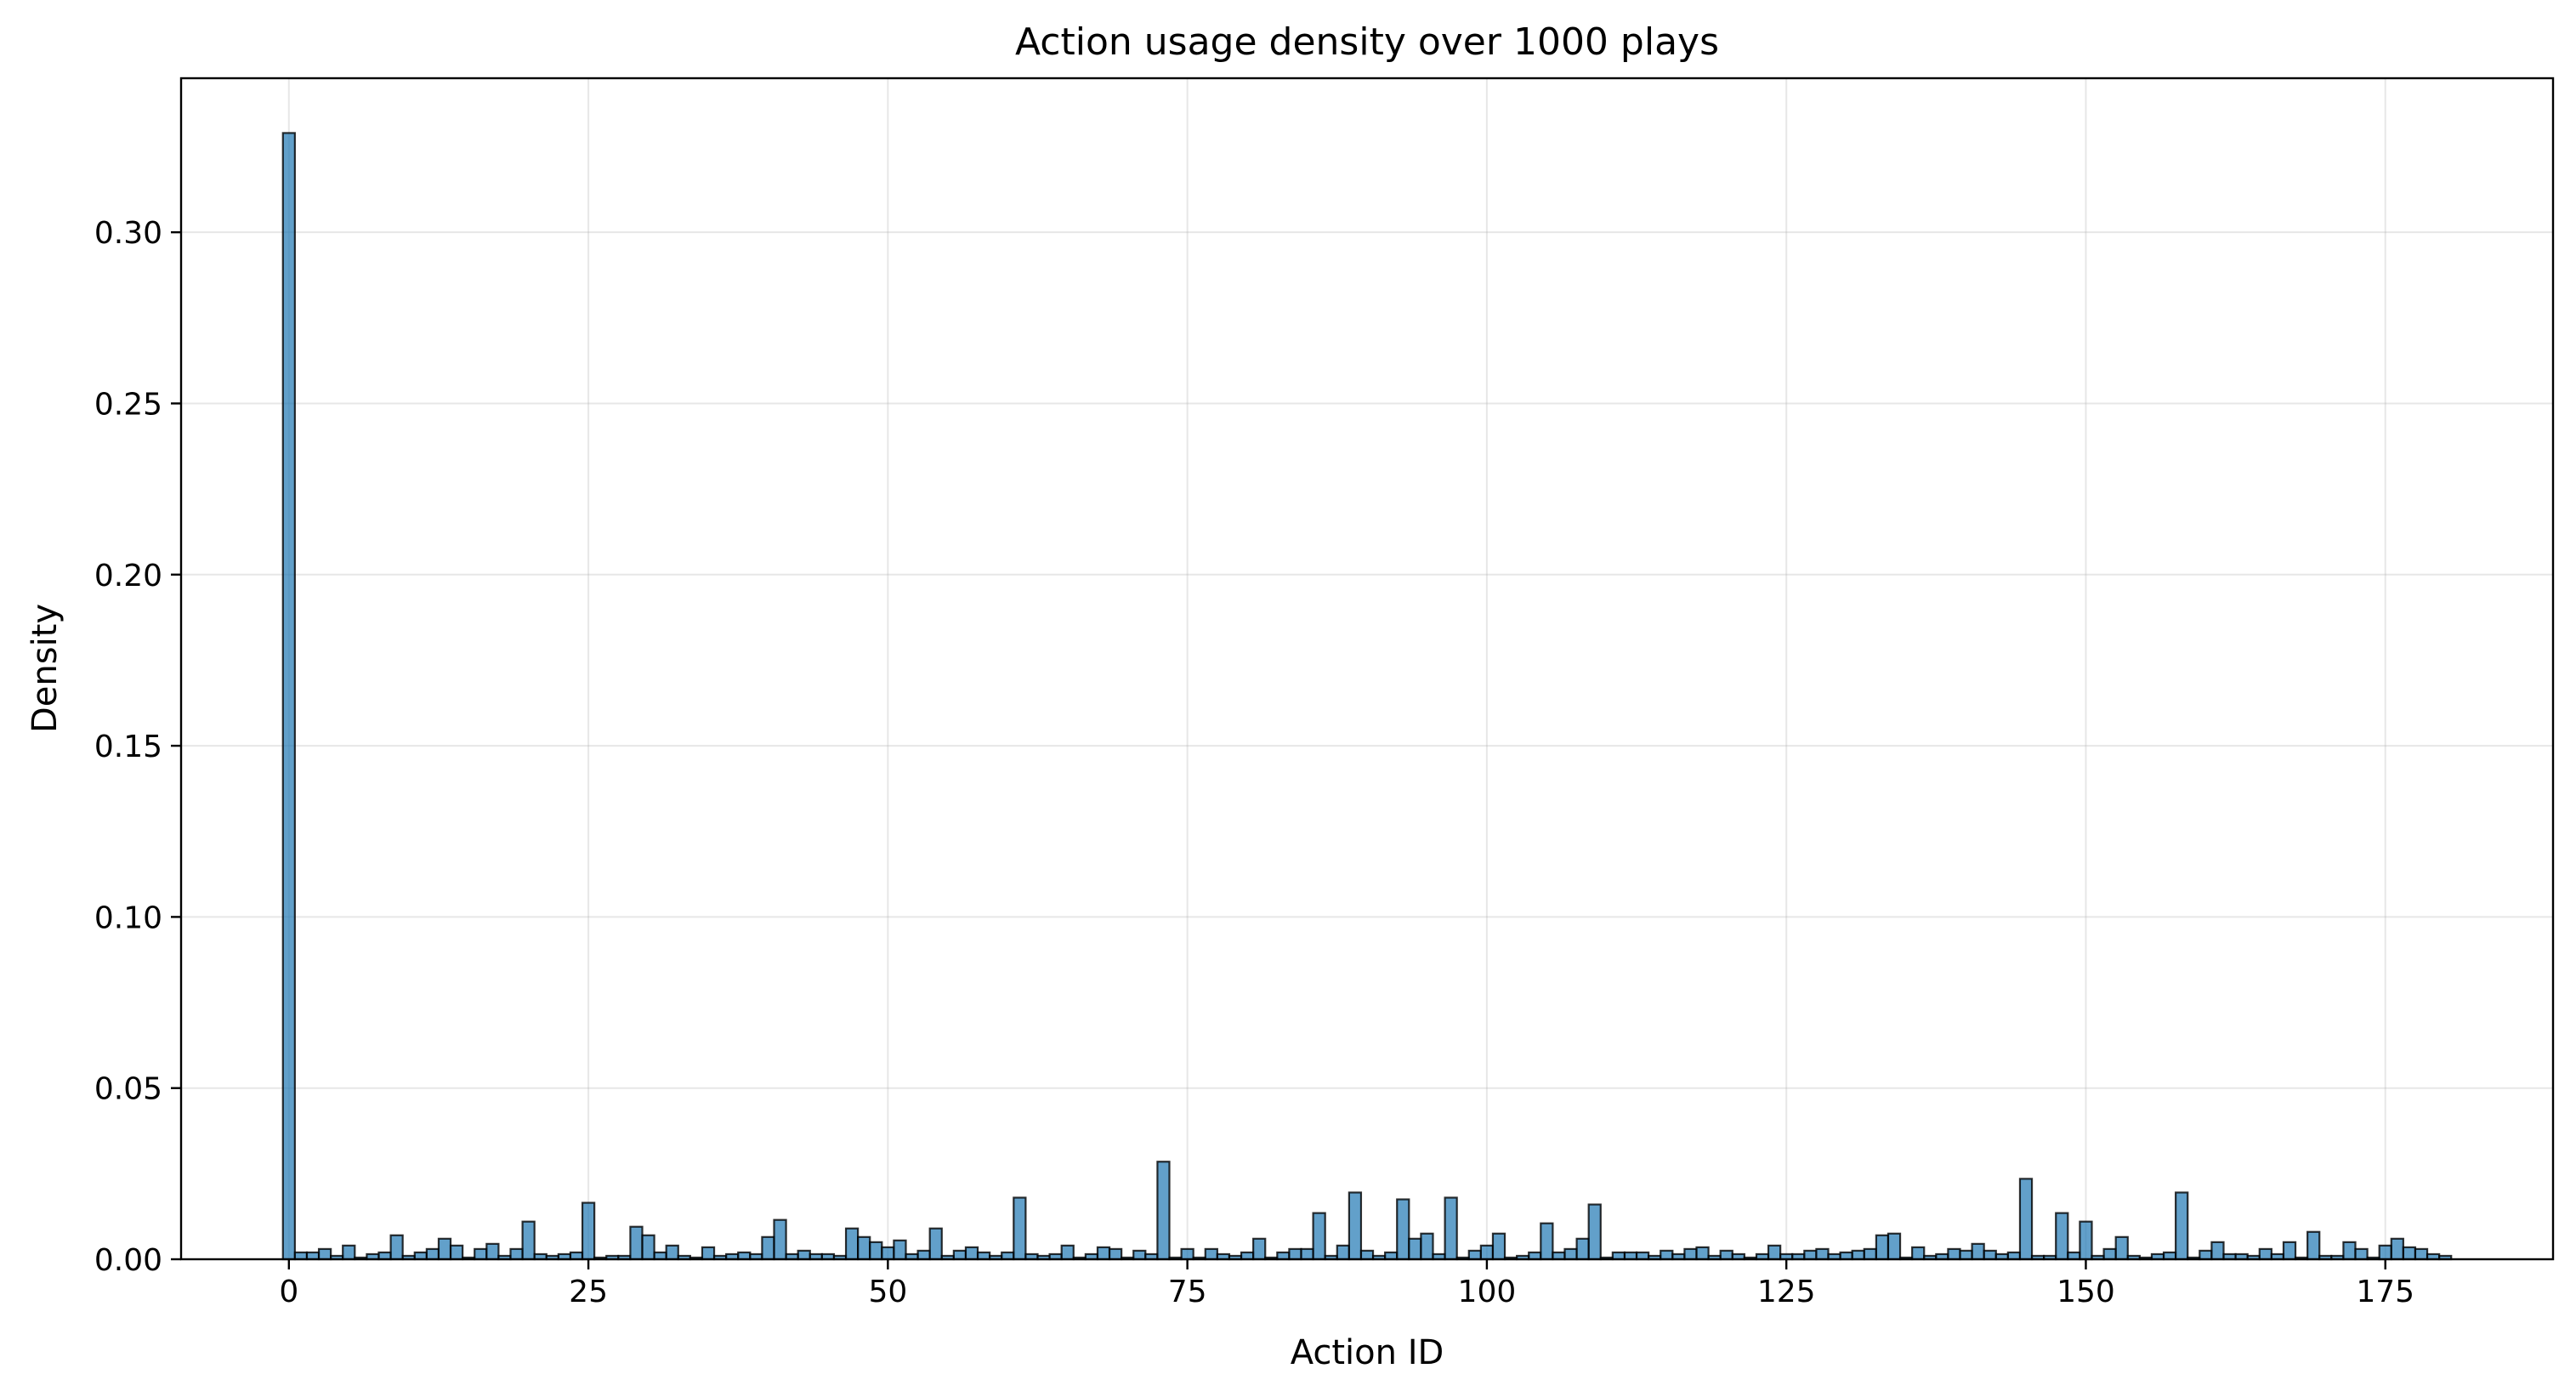 The height and width of the screenshot is (1397, 2576). What do you see at coordinates (1367, 42) in the screenshot?
I see `chart-title: Action usage density over 1000 plays` at bounding box center [1367, 42].